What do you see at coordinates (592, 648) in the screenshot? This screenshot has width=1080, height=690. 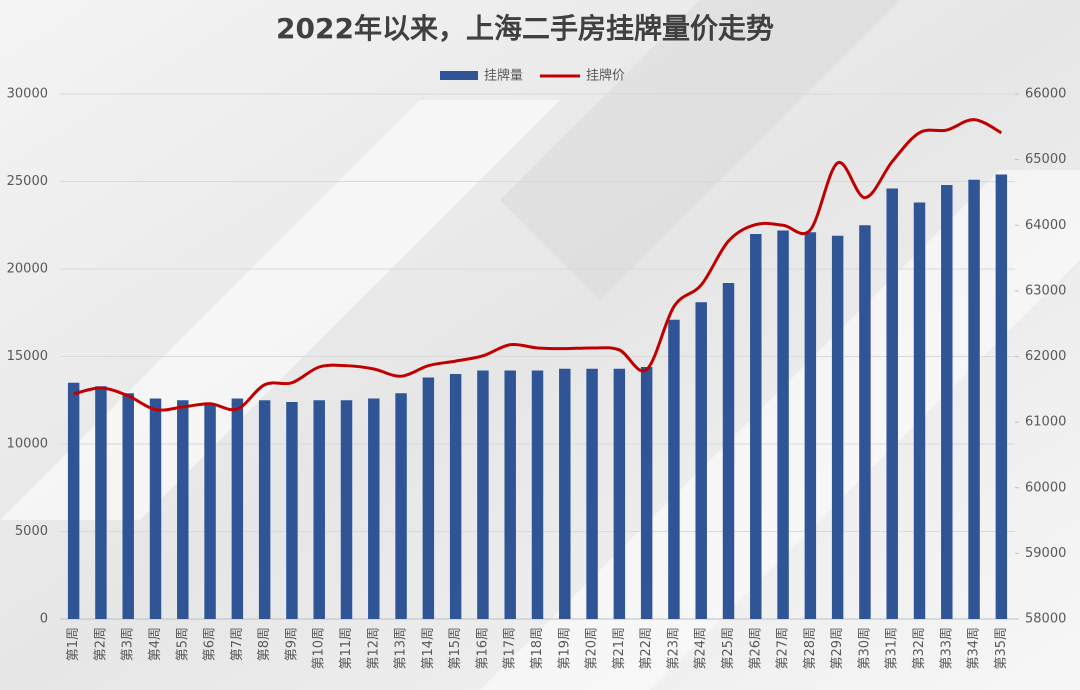 I see `x-tick-label: 第20周` at bounding box center [592, 648].